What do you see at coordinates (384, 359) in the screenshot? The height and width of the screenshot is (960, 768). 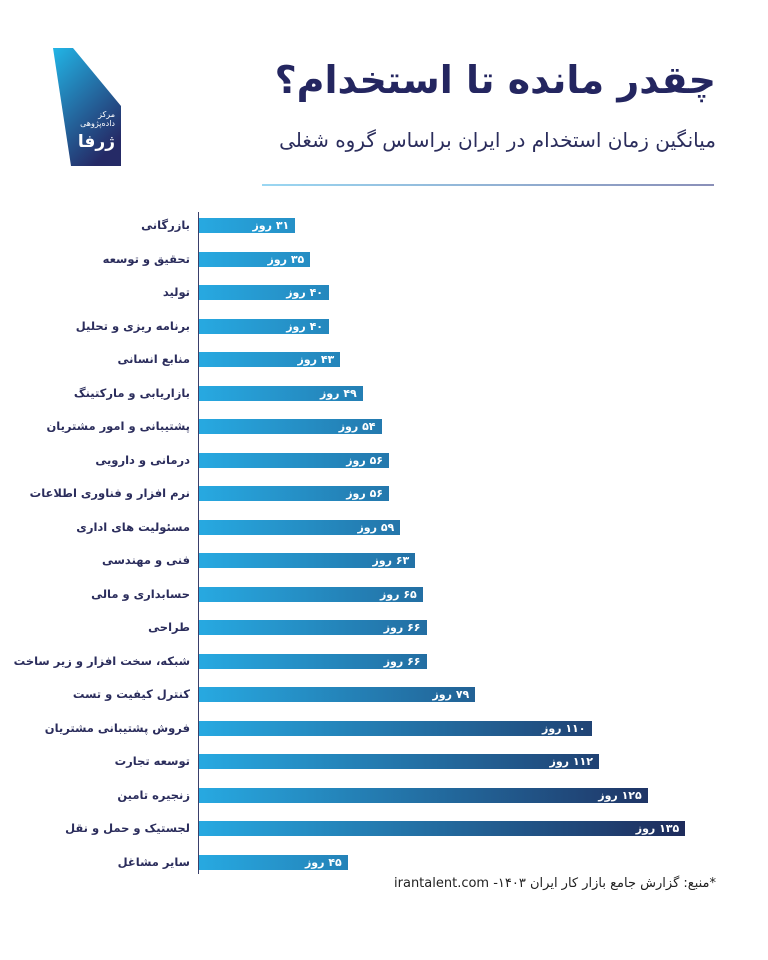 I see `bar-row: منابع انسانی ۴۳ روز` at bounding box center [384, 359].